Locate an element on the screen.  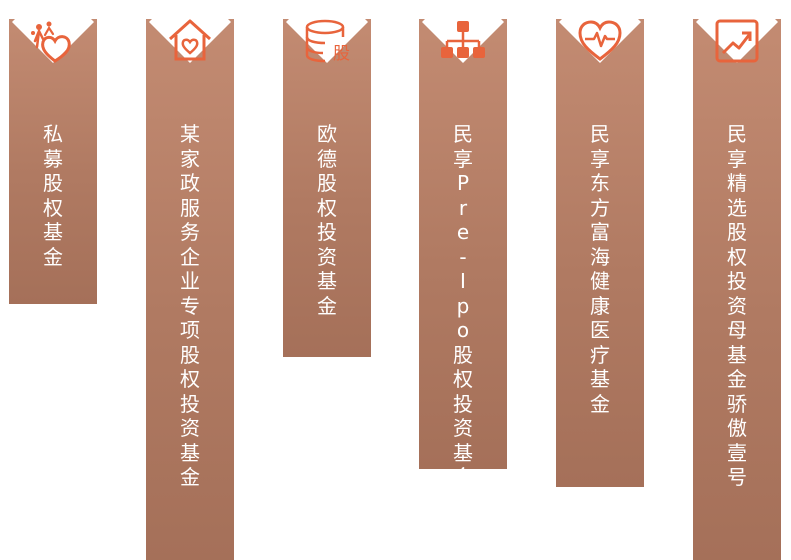
fund-title: 民享精选股权投资母基金骄傲壹号 is located at coordinates (737, 305).